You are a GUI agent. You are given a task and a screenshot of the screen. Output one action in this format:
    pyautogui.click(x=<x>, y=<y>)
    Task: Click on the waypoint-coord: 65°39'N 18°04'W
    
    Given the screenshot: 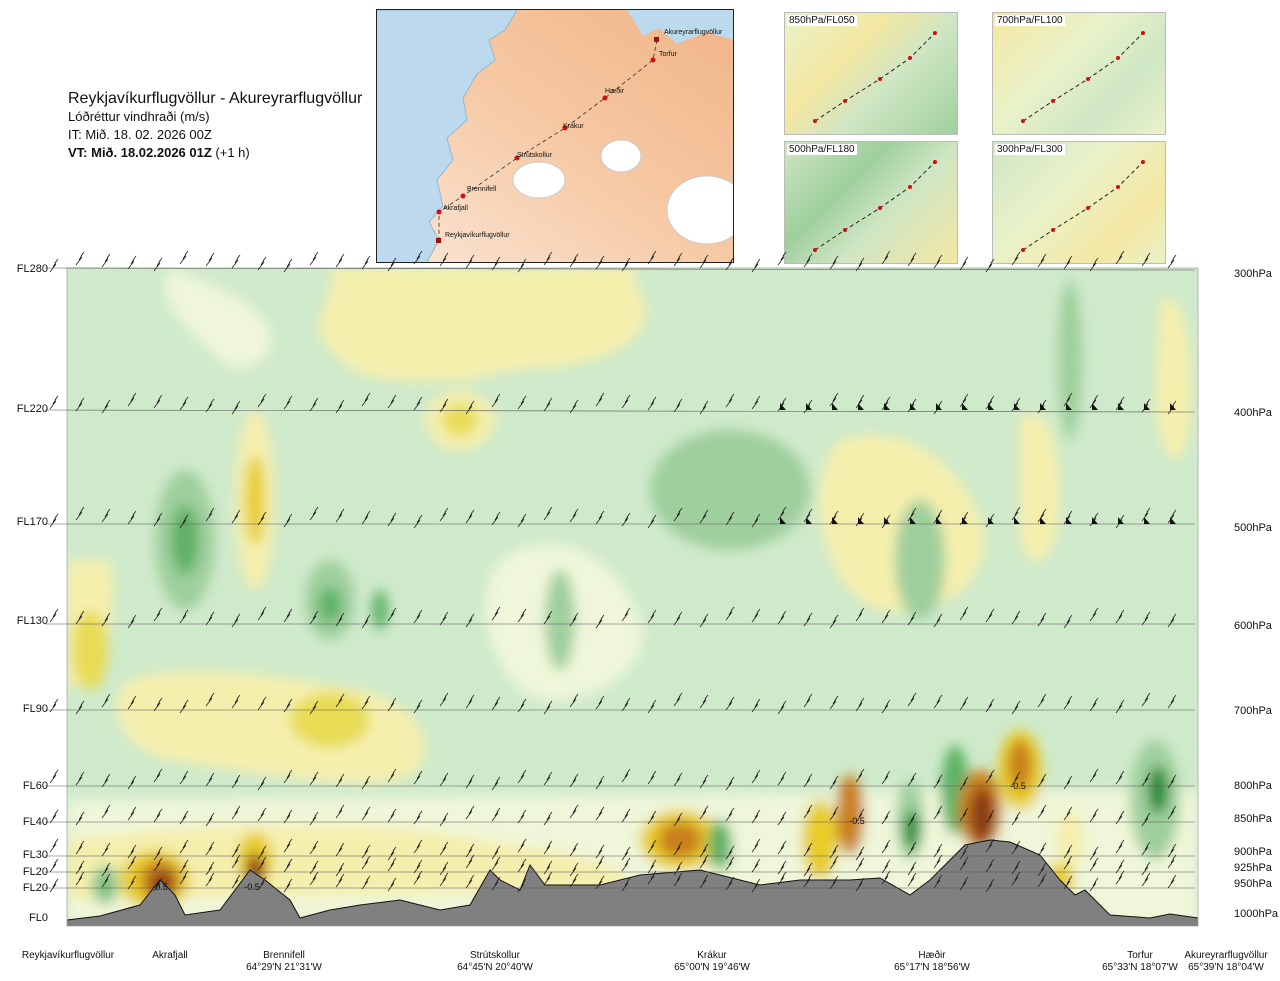 What is the action you would take?
    pyautogui.click(x=1226, y=967)
    